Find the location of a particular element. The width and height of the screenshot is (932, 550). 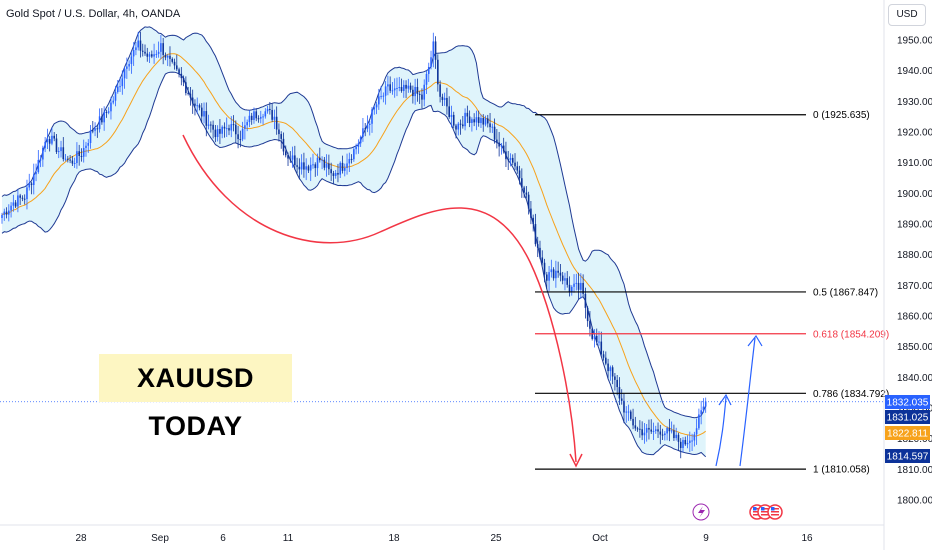

event-icons is located at coordinates (737, 512).